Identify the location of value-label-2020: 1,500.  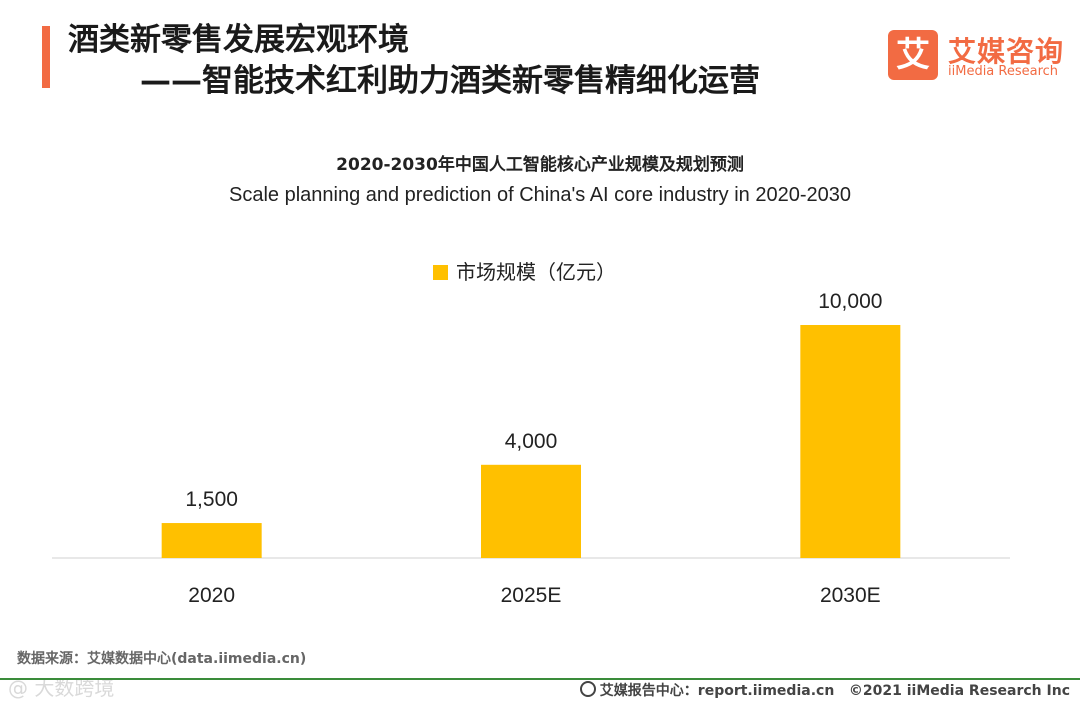
(211, 499).